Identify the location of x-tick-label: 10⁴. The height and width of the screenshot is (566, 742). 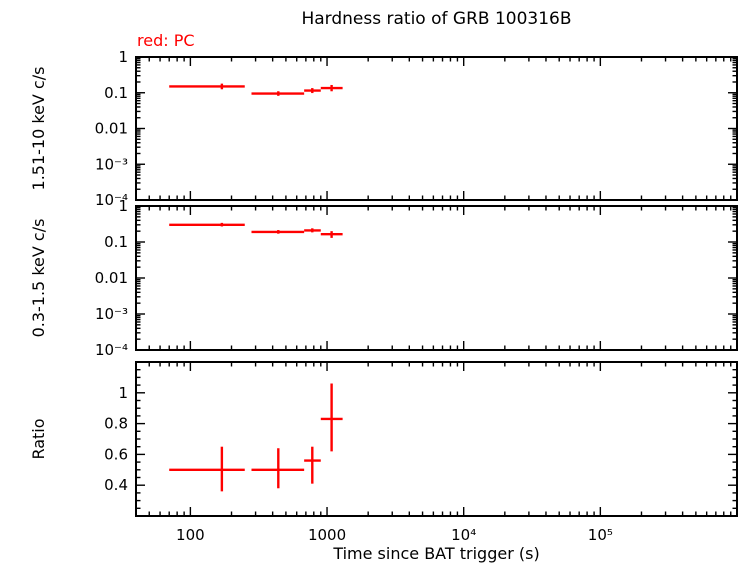
(463, 535).